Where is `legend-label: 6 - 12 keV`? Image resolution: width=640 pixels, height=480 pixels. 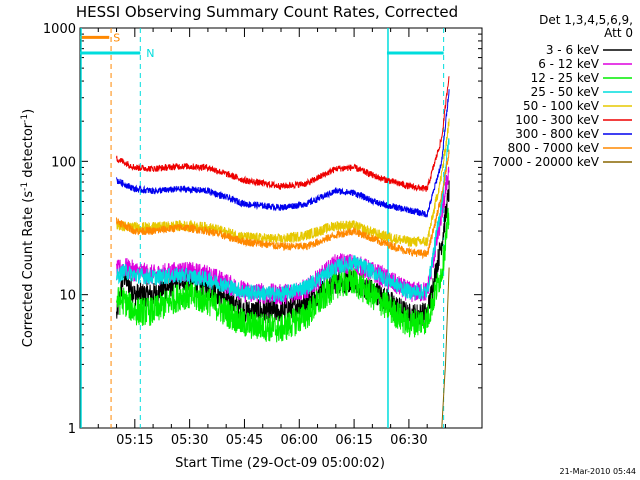
legend-label: 6 - 12 keV is located at coordinates (569, 64).